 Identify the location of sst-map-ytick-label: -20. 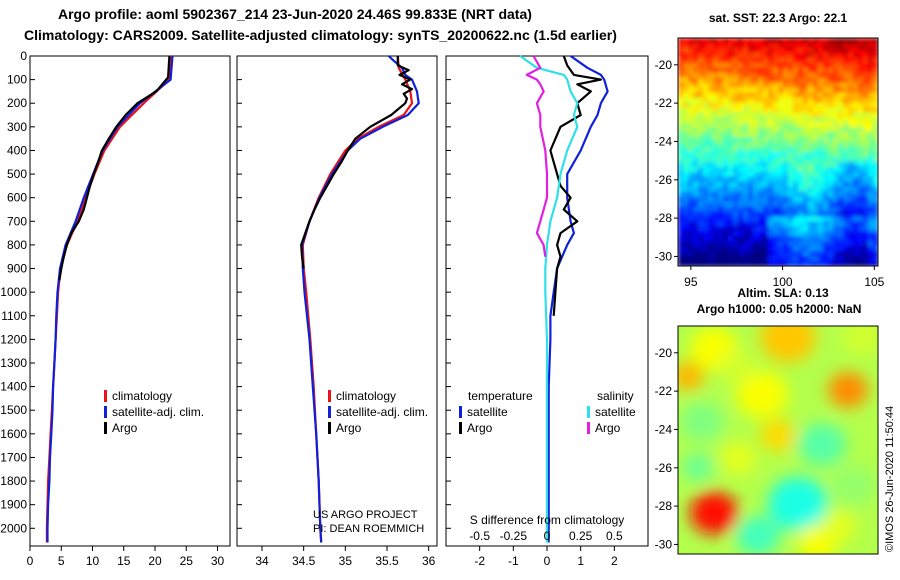
(664, 65).